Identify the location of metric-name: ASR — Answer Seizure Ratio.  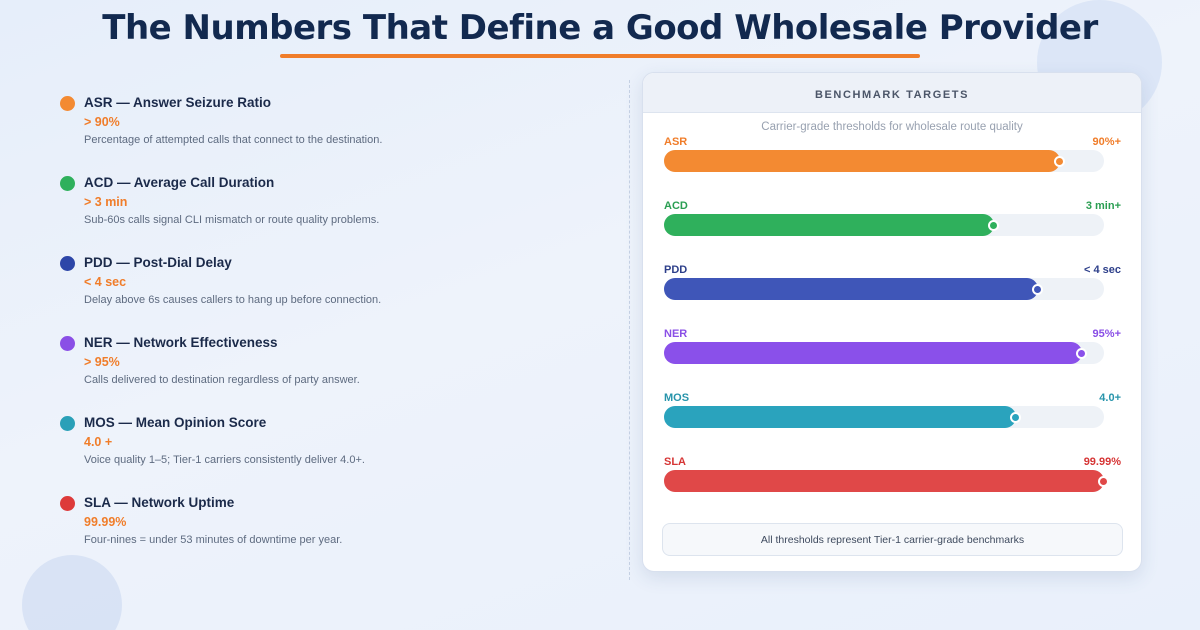
(178, 102).